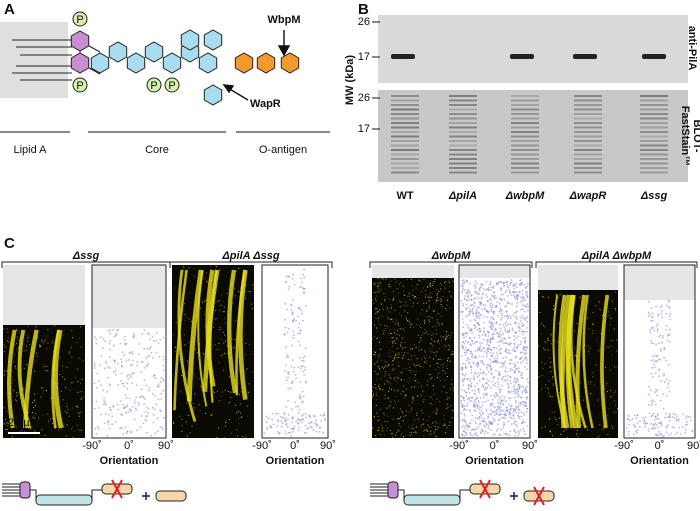 The image size is (700, 511). What do you see at coordinates (485, 489) in the screenshot?
I see `cartoon-x` at bounding box center [485, 489].